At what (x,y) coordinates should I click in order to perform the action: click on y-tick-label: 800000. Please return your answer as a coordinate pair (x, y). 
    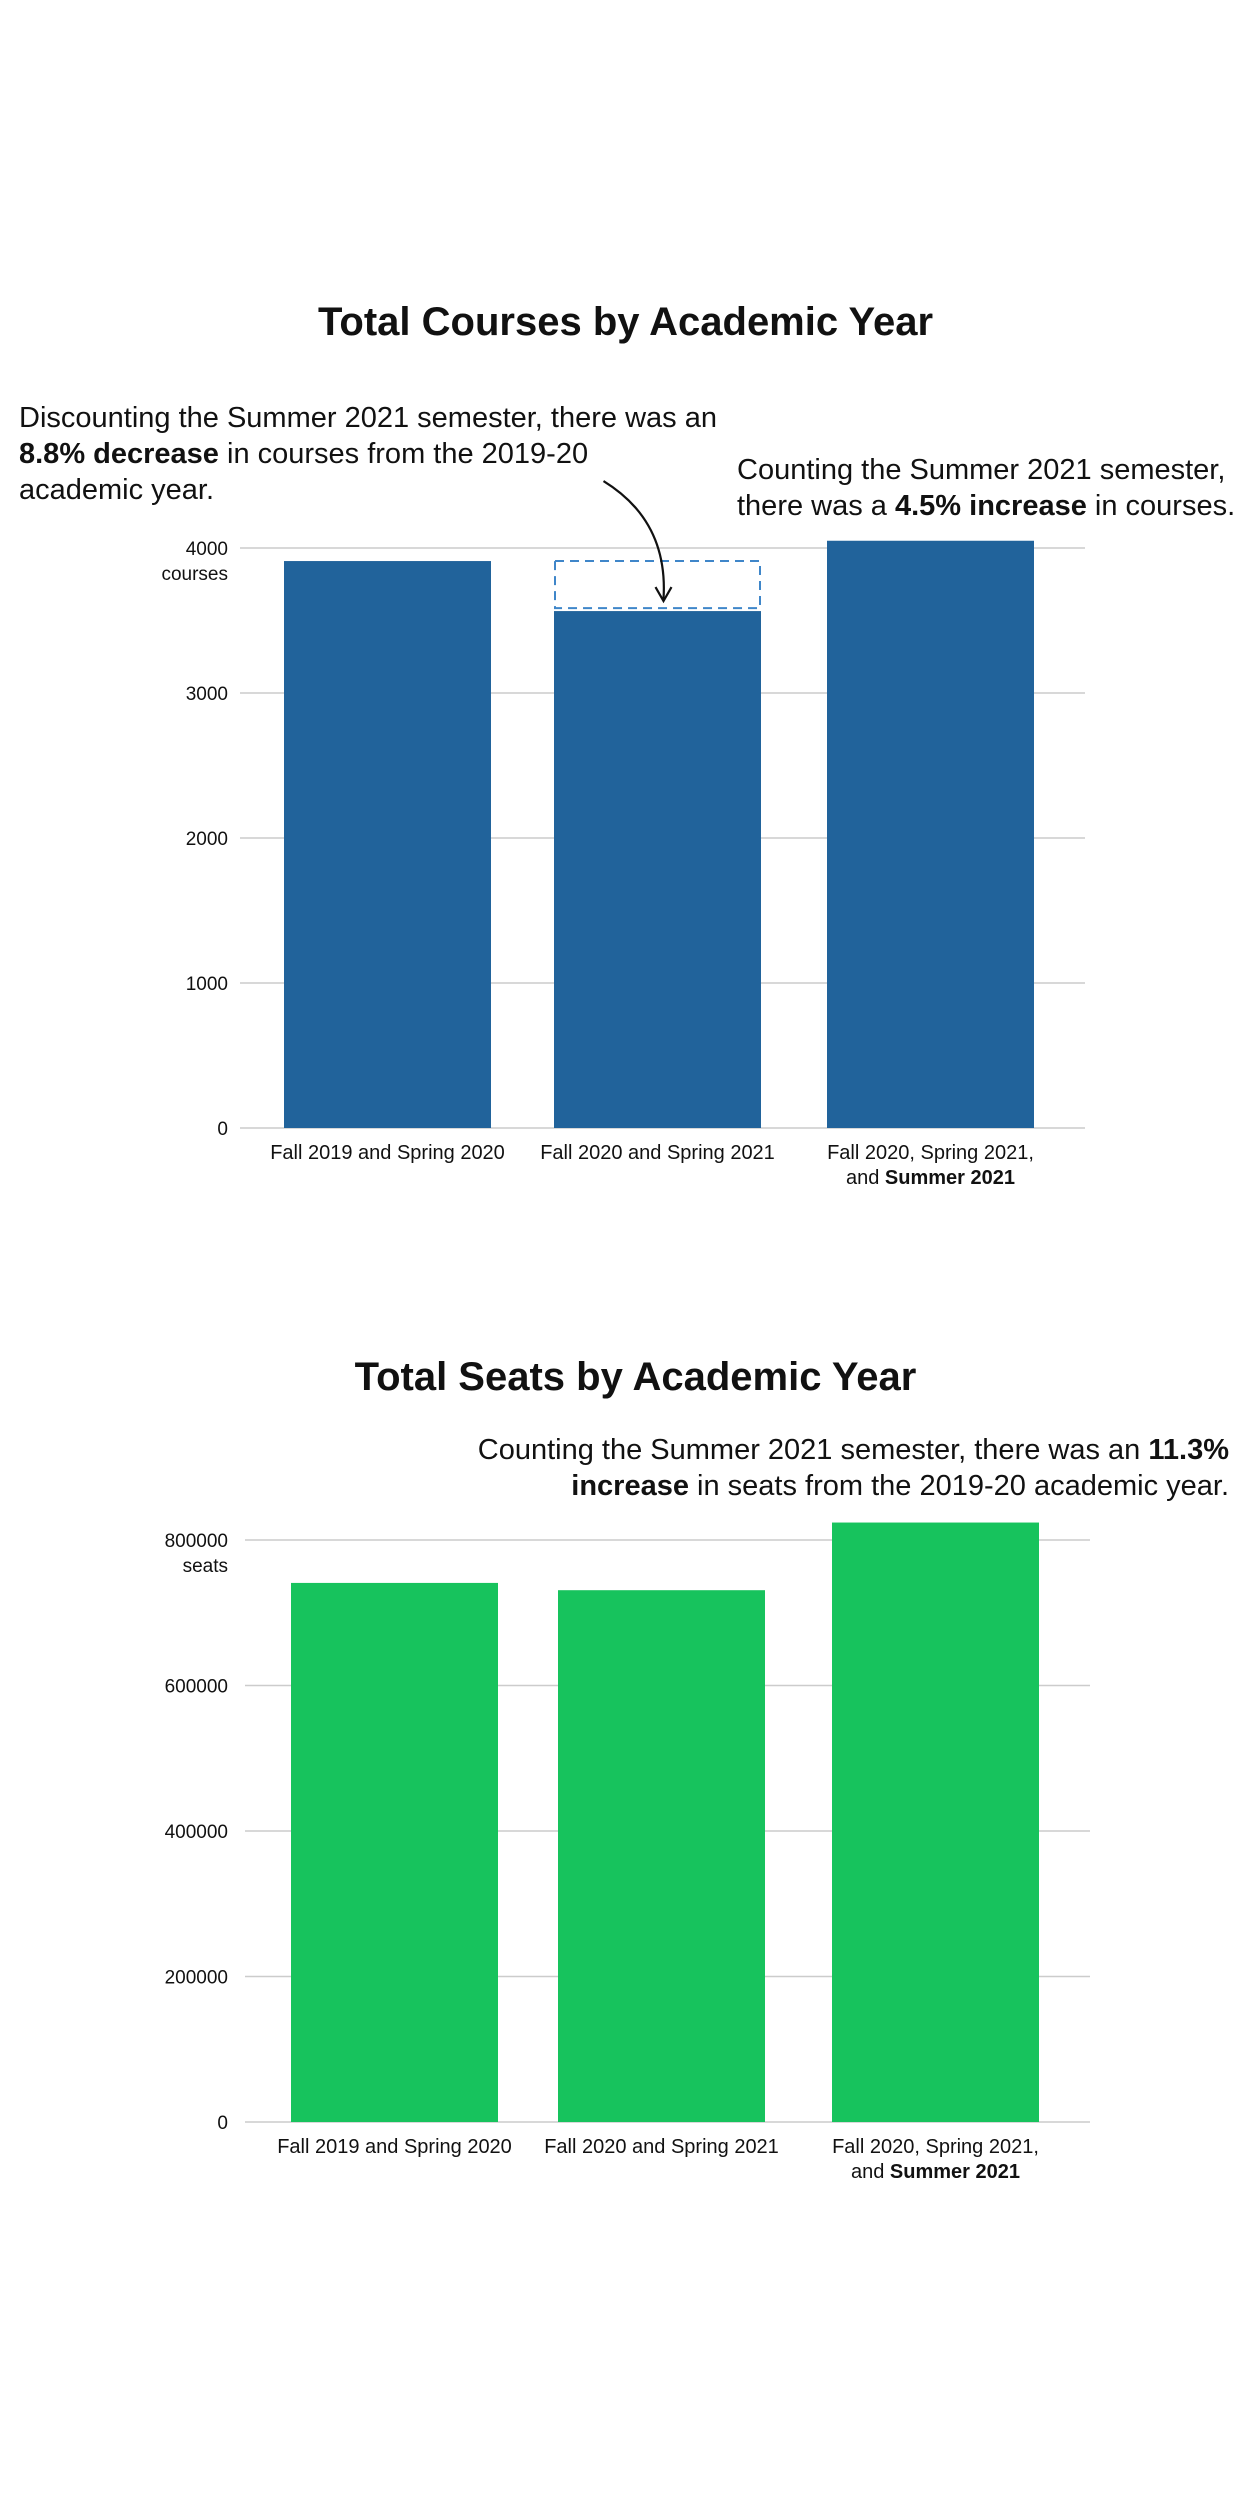
    Looking at the image, I should click on (196, 1541).